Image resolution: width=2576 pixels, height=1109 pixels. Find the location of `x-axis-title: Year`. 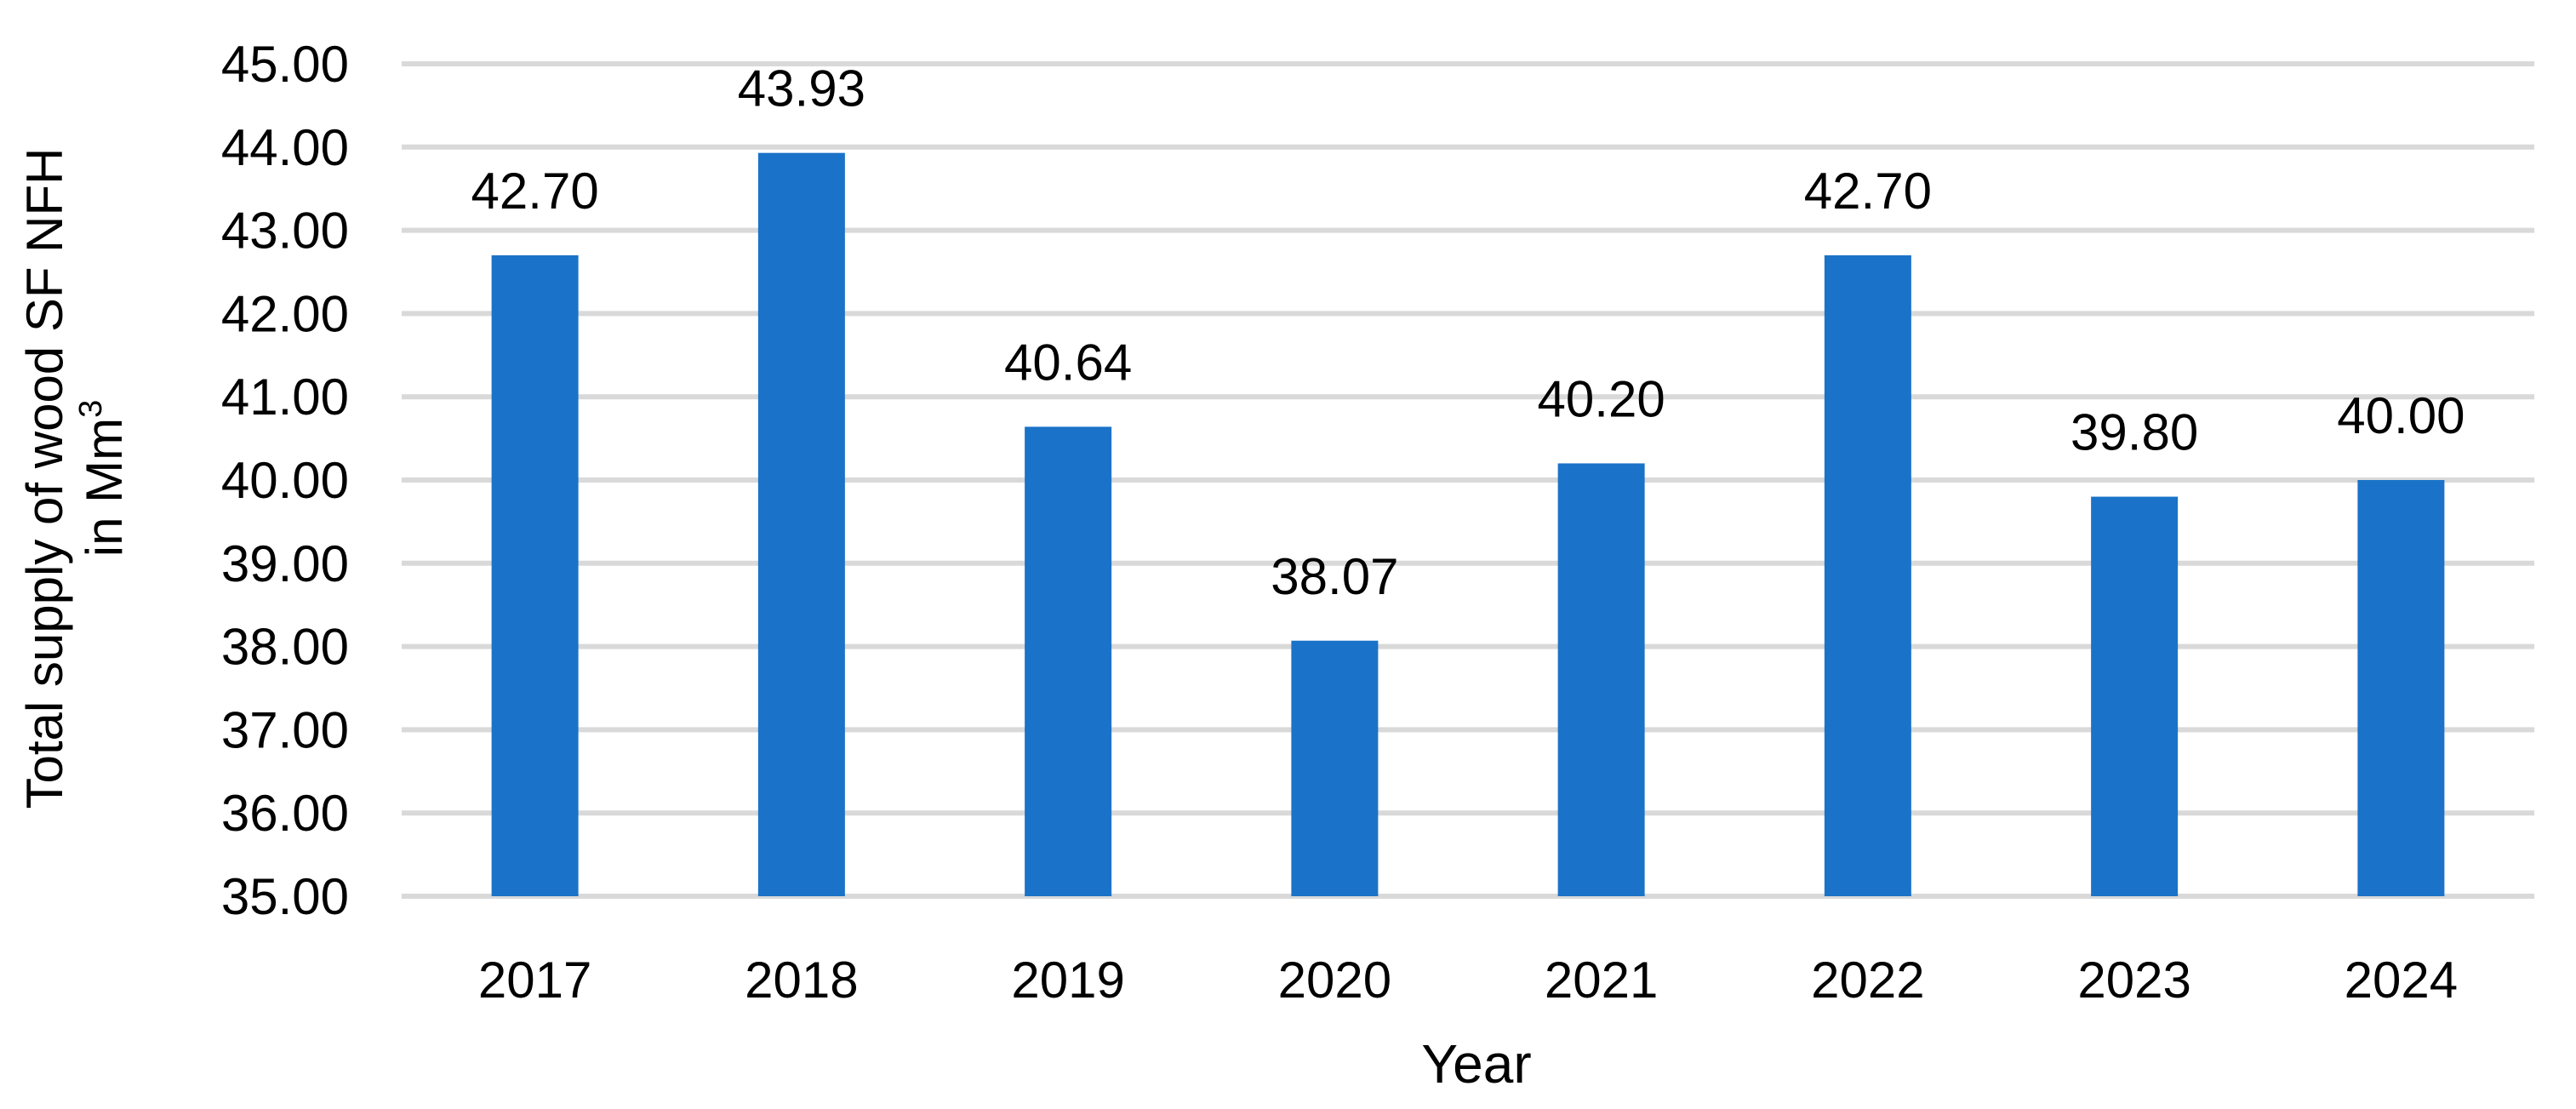

x-axis-title: Year is located at coordinates (1476, 1064).